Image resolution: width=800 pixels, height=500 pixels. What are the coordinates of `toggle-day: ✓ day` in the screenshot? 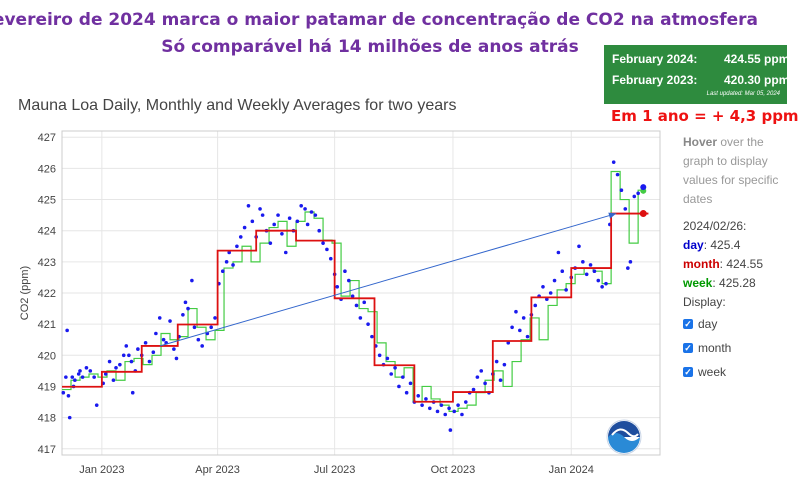 It's located at (700, 323).